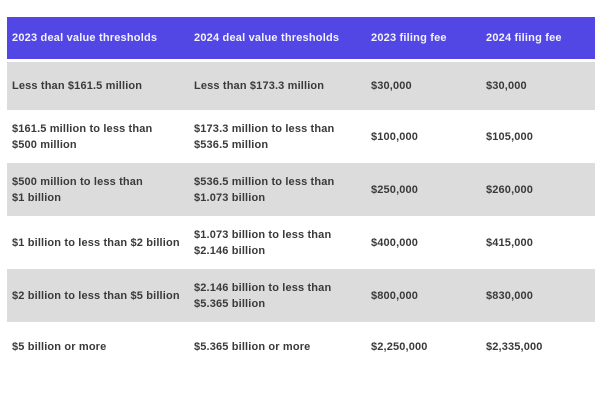 The width and height of the screenshot is (602, 401). What do you see at coordinates (423, 136) in the screenshot?
I see `fee-2023-cell: $100,000` at bounding box center [423, 136].